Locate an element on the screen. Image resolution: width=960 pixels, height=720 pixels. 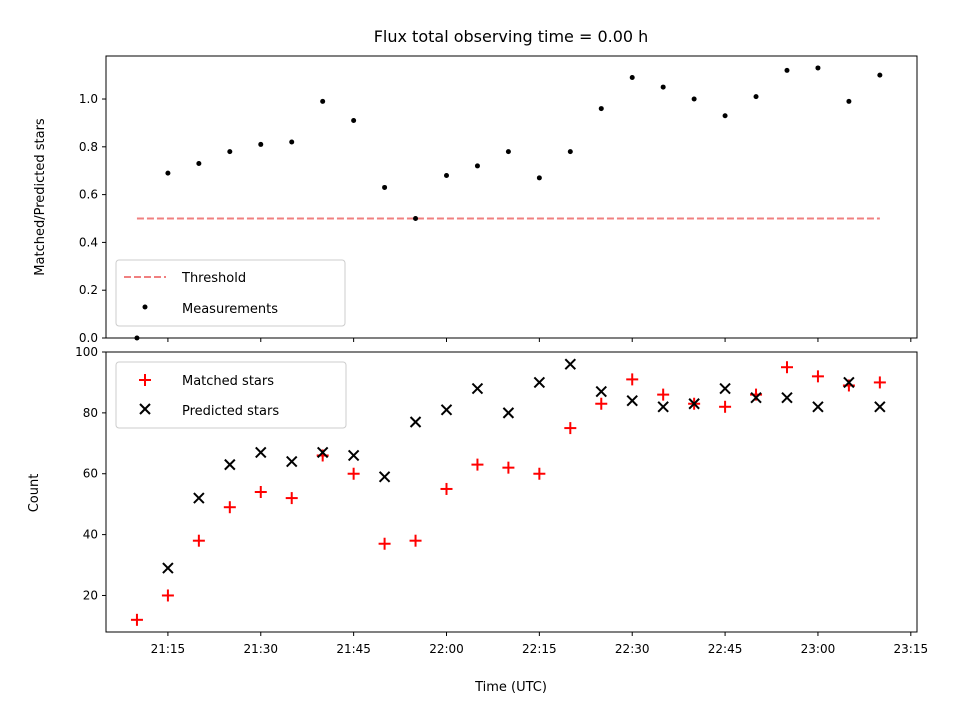
chart-title: Flux total observing time = 0.00 h is located at coordinates (511, 36).